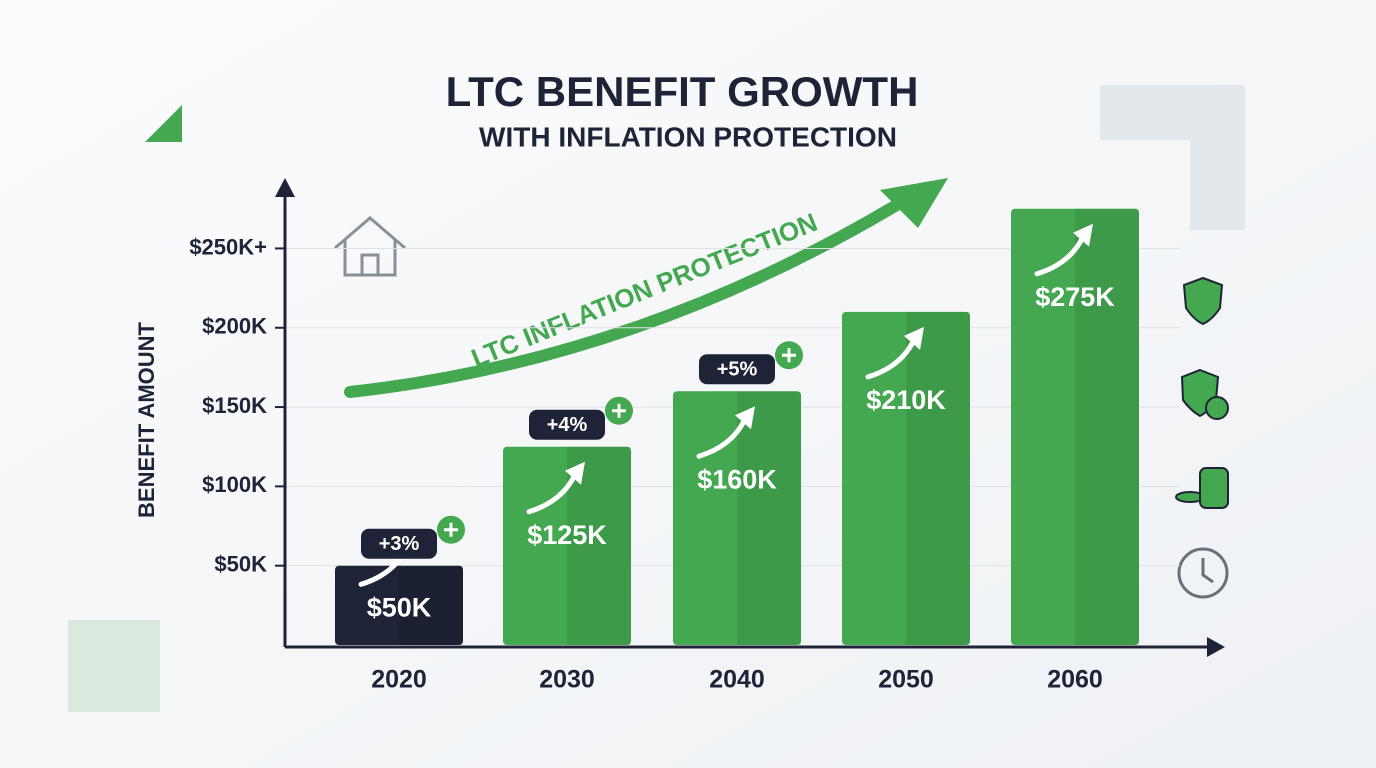 The image size is (1376, 768). What do you see at coordinates (1216, 647) in the screenshot?
I see `x-axis-arrow` at bounding box center [1216, 647].